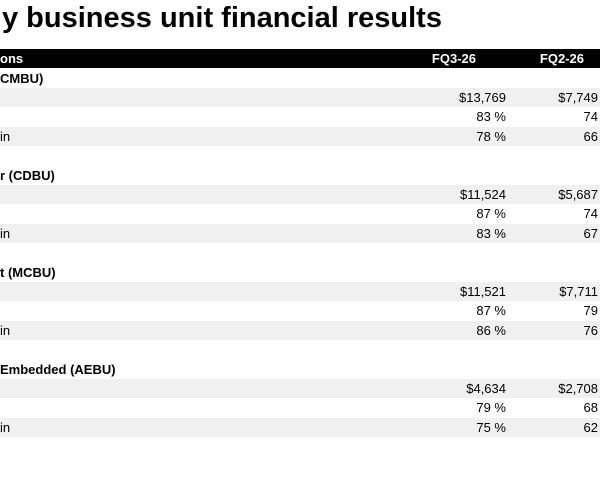  Describe the element at coordinates (491, 427) in the screenshot. I see `cell-value: 75 %` at that location.